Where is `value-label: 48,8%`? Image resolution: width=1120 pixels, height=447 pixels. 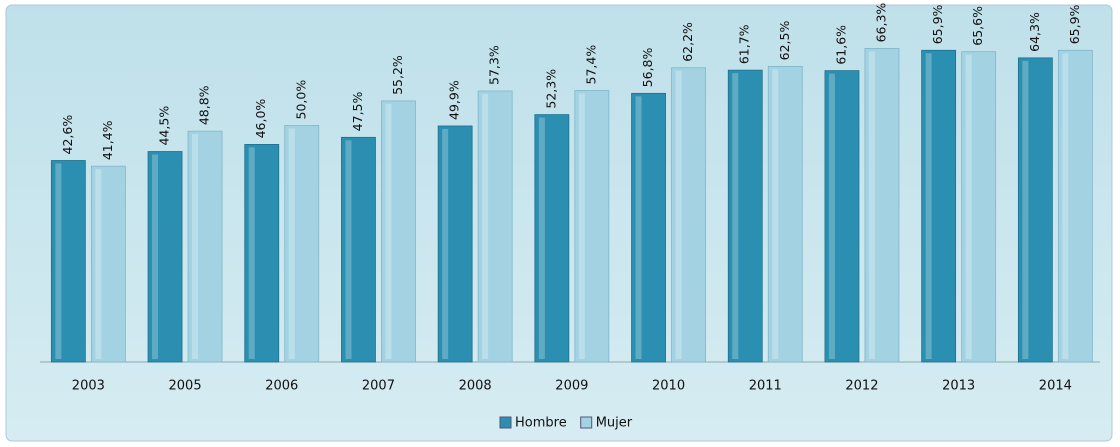 value-label: 48,8% is located at coordinates (204, 105).